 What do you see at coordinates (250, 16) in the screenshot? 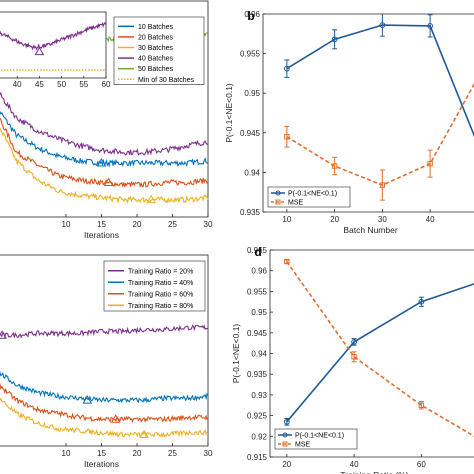
I see `panel-letter: b` at bounding box center [250, 16].